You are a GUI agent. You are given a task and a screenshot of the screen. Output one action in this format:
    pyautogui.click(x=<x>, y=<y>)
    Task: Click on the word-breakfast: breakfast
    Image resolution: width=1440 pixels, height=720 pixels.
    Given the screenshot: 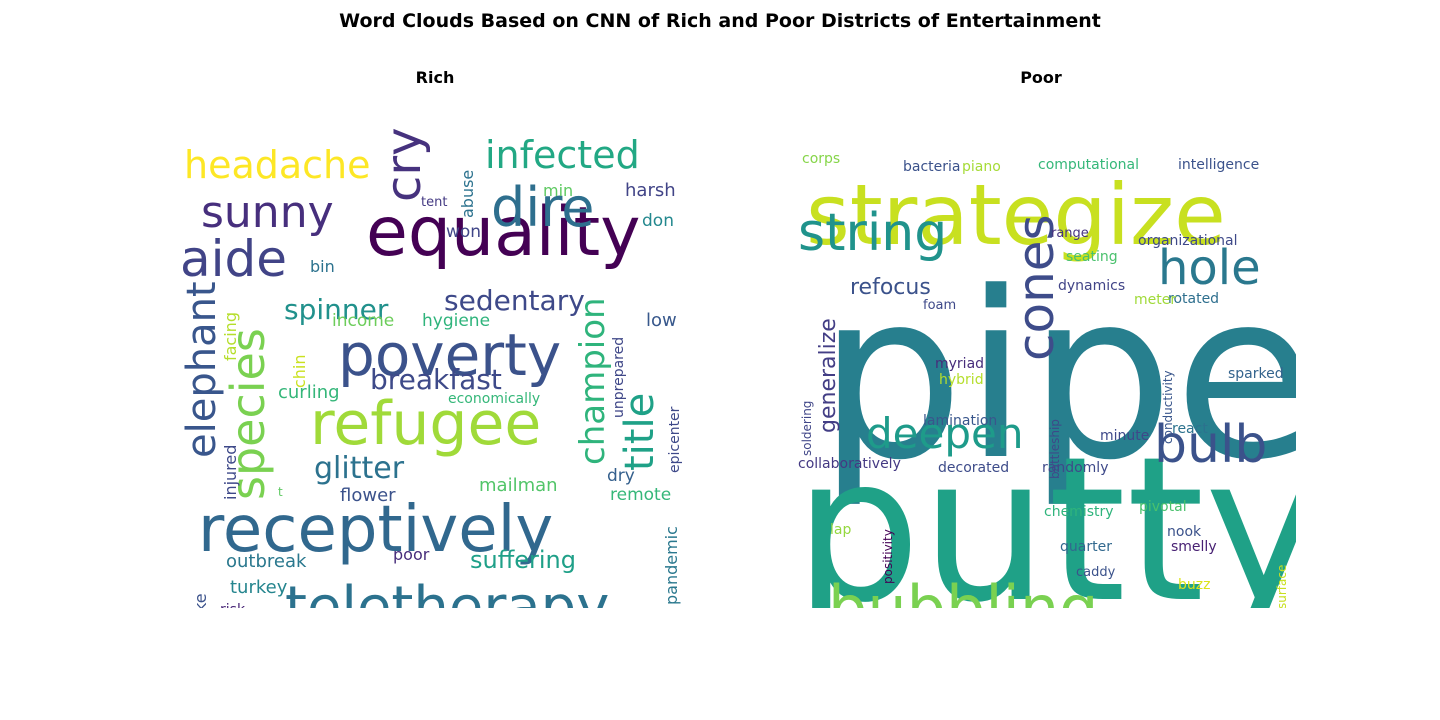 What is the action you would take?
    pyautogui.click(x=436, y=379)
    